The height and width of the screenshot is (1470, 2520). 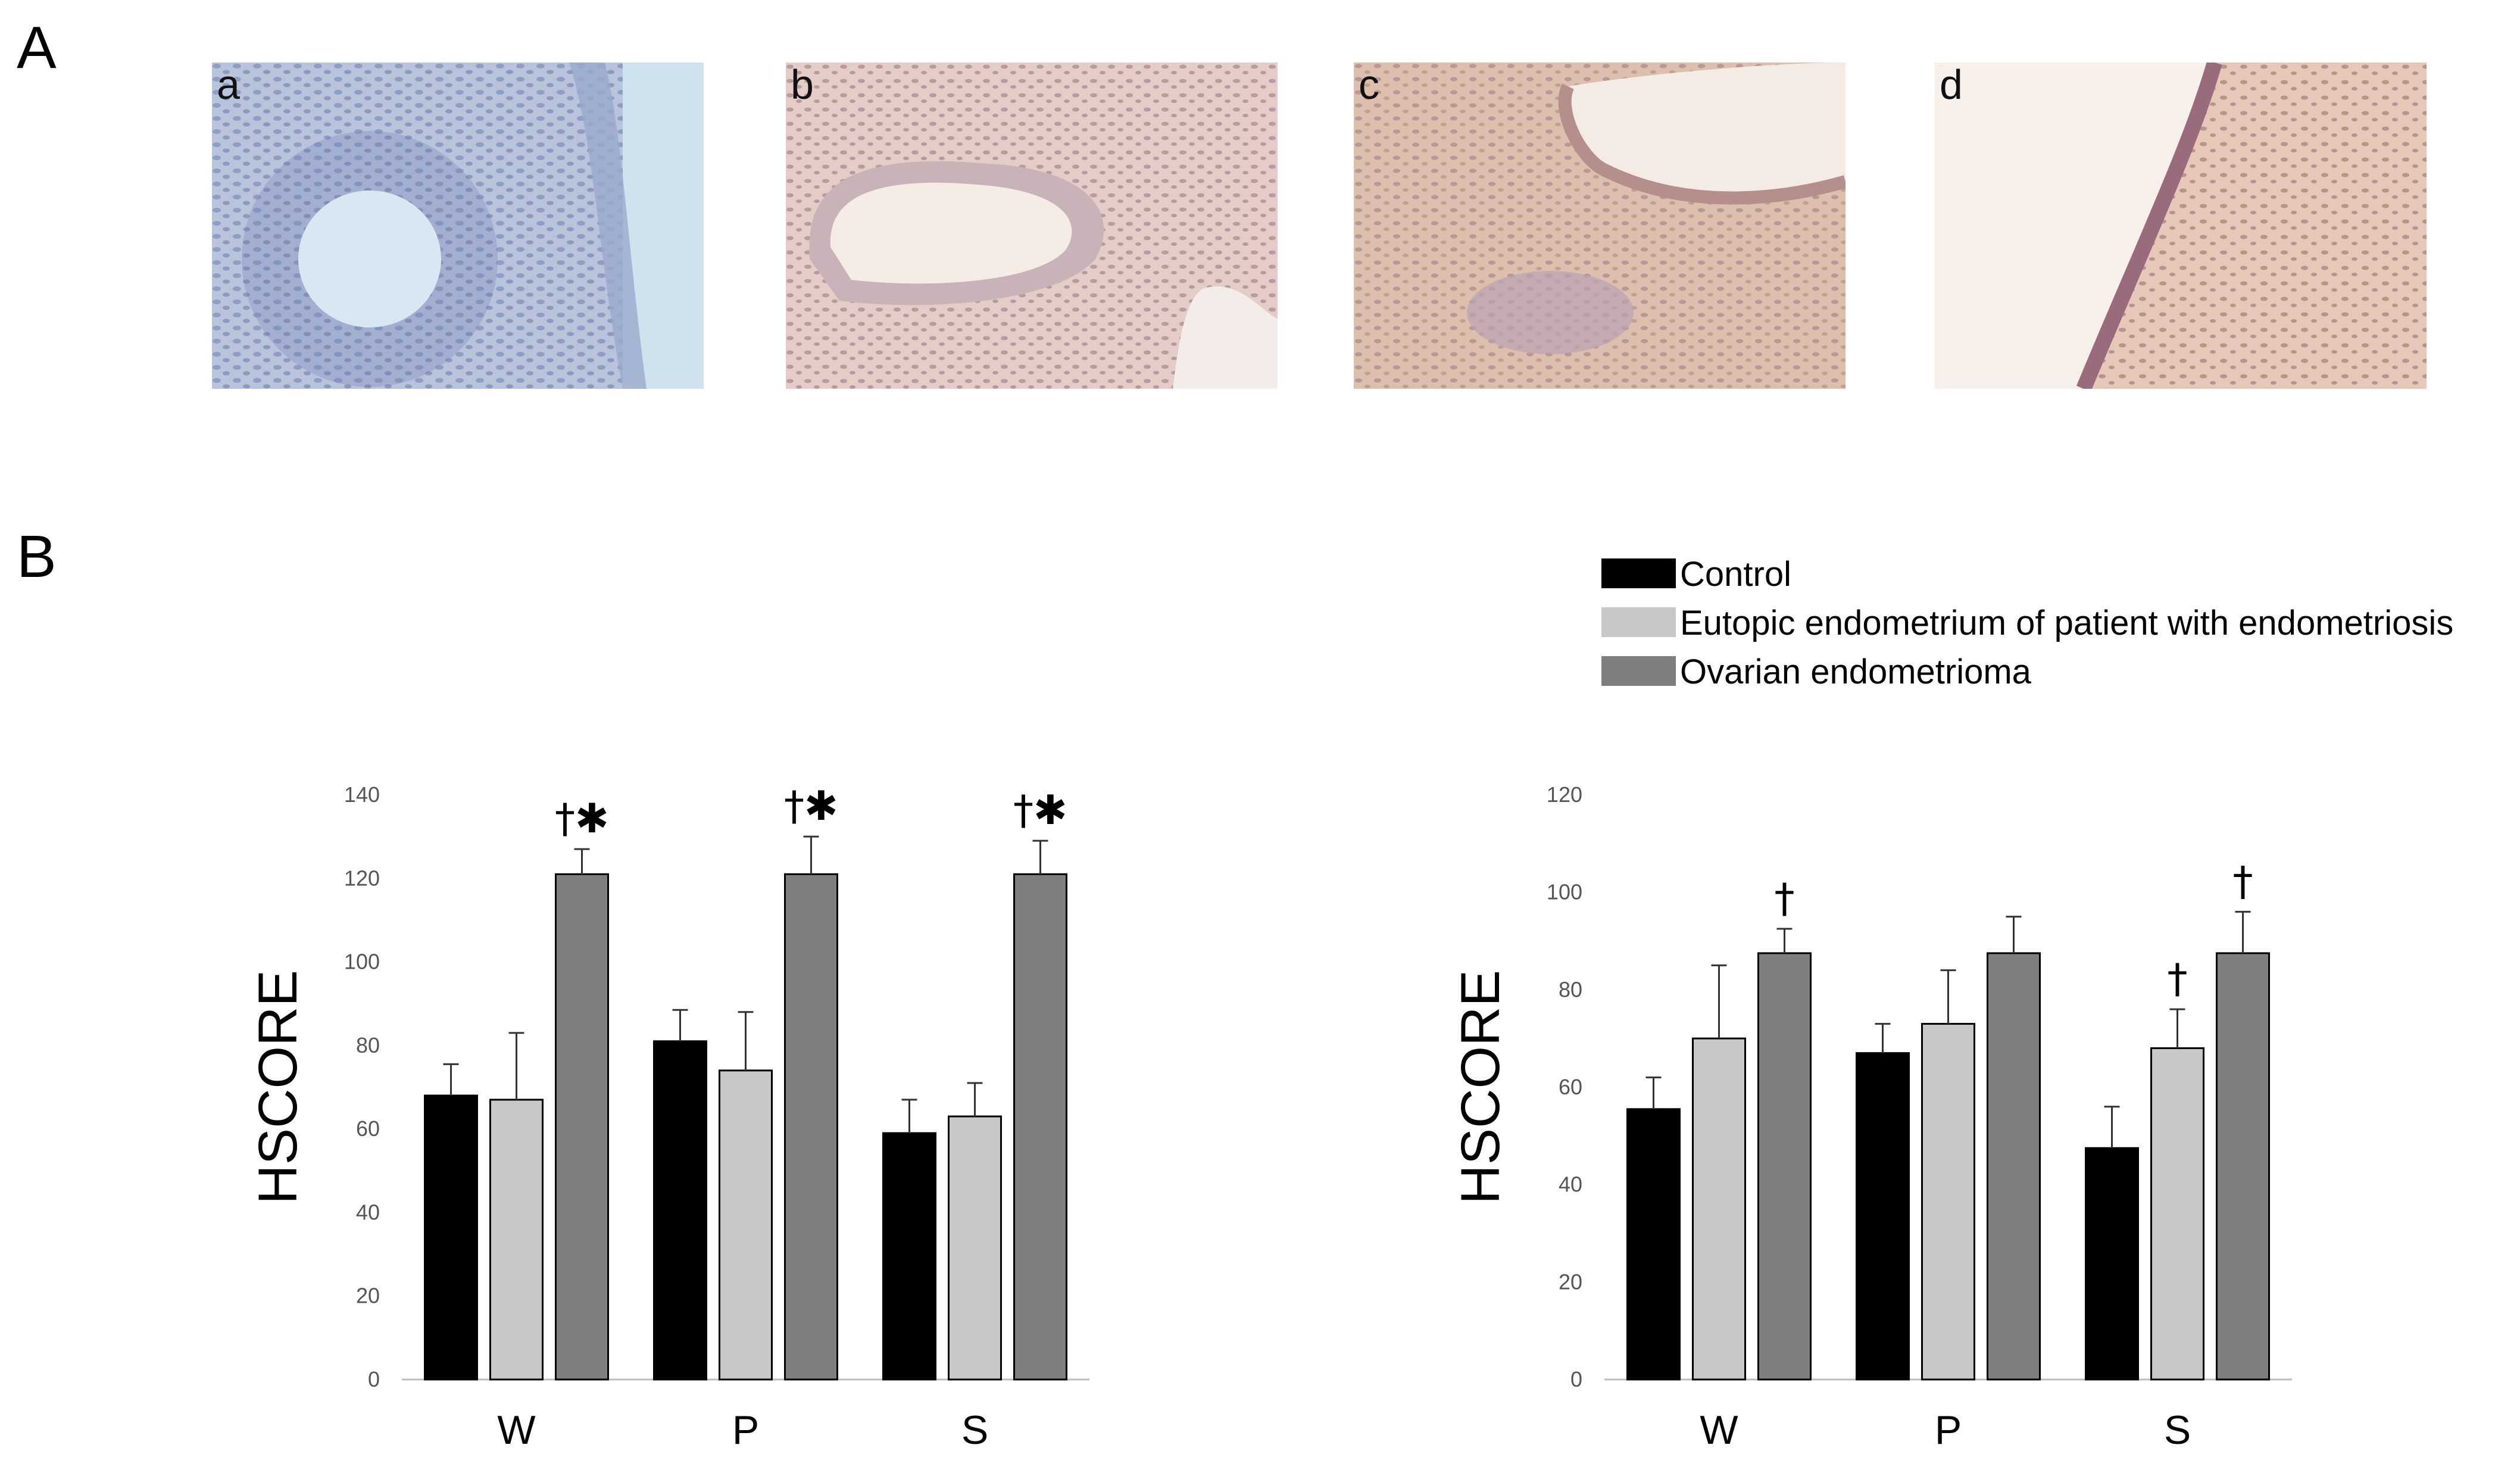 What do you see at coordinates (362, 794) in the screenshot?
I see `y-tick-label: 140` at bounding box center [362, 794].